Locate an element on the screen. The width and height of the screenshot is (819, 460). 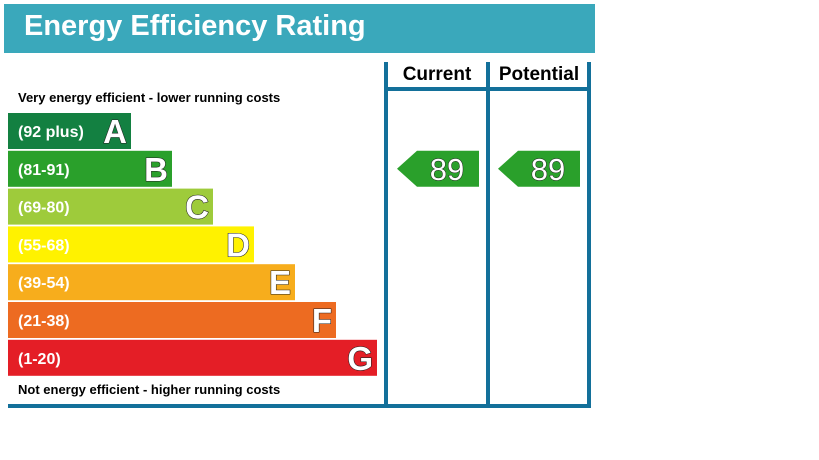
band-f: (21-38) F is located at coordinates (172, 320).